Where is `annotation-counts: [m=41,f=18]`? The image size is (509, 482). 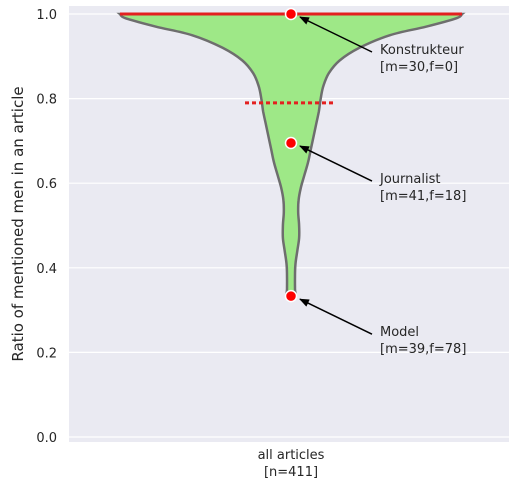
annotation-counts: [m=41,f=18] is located at coordinates (423, 196).